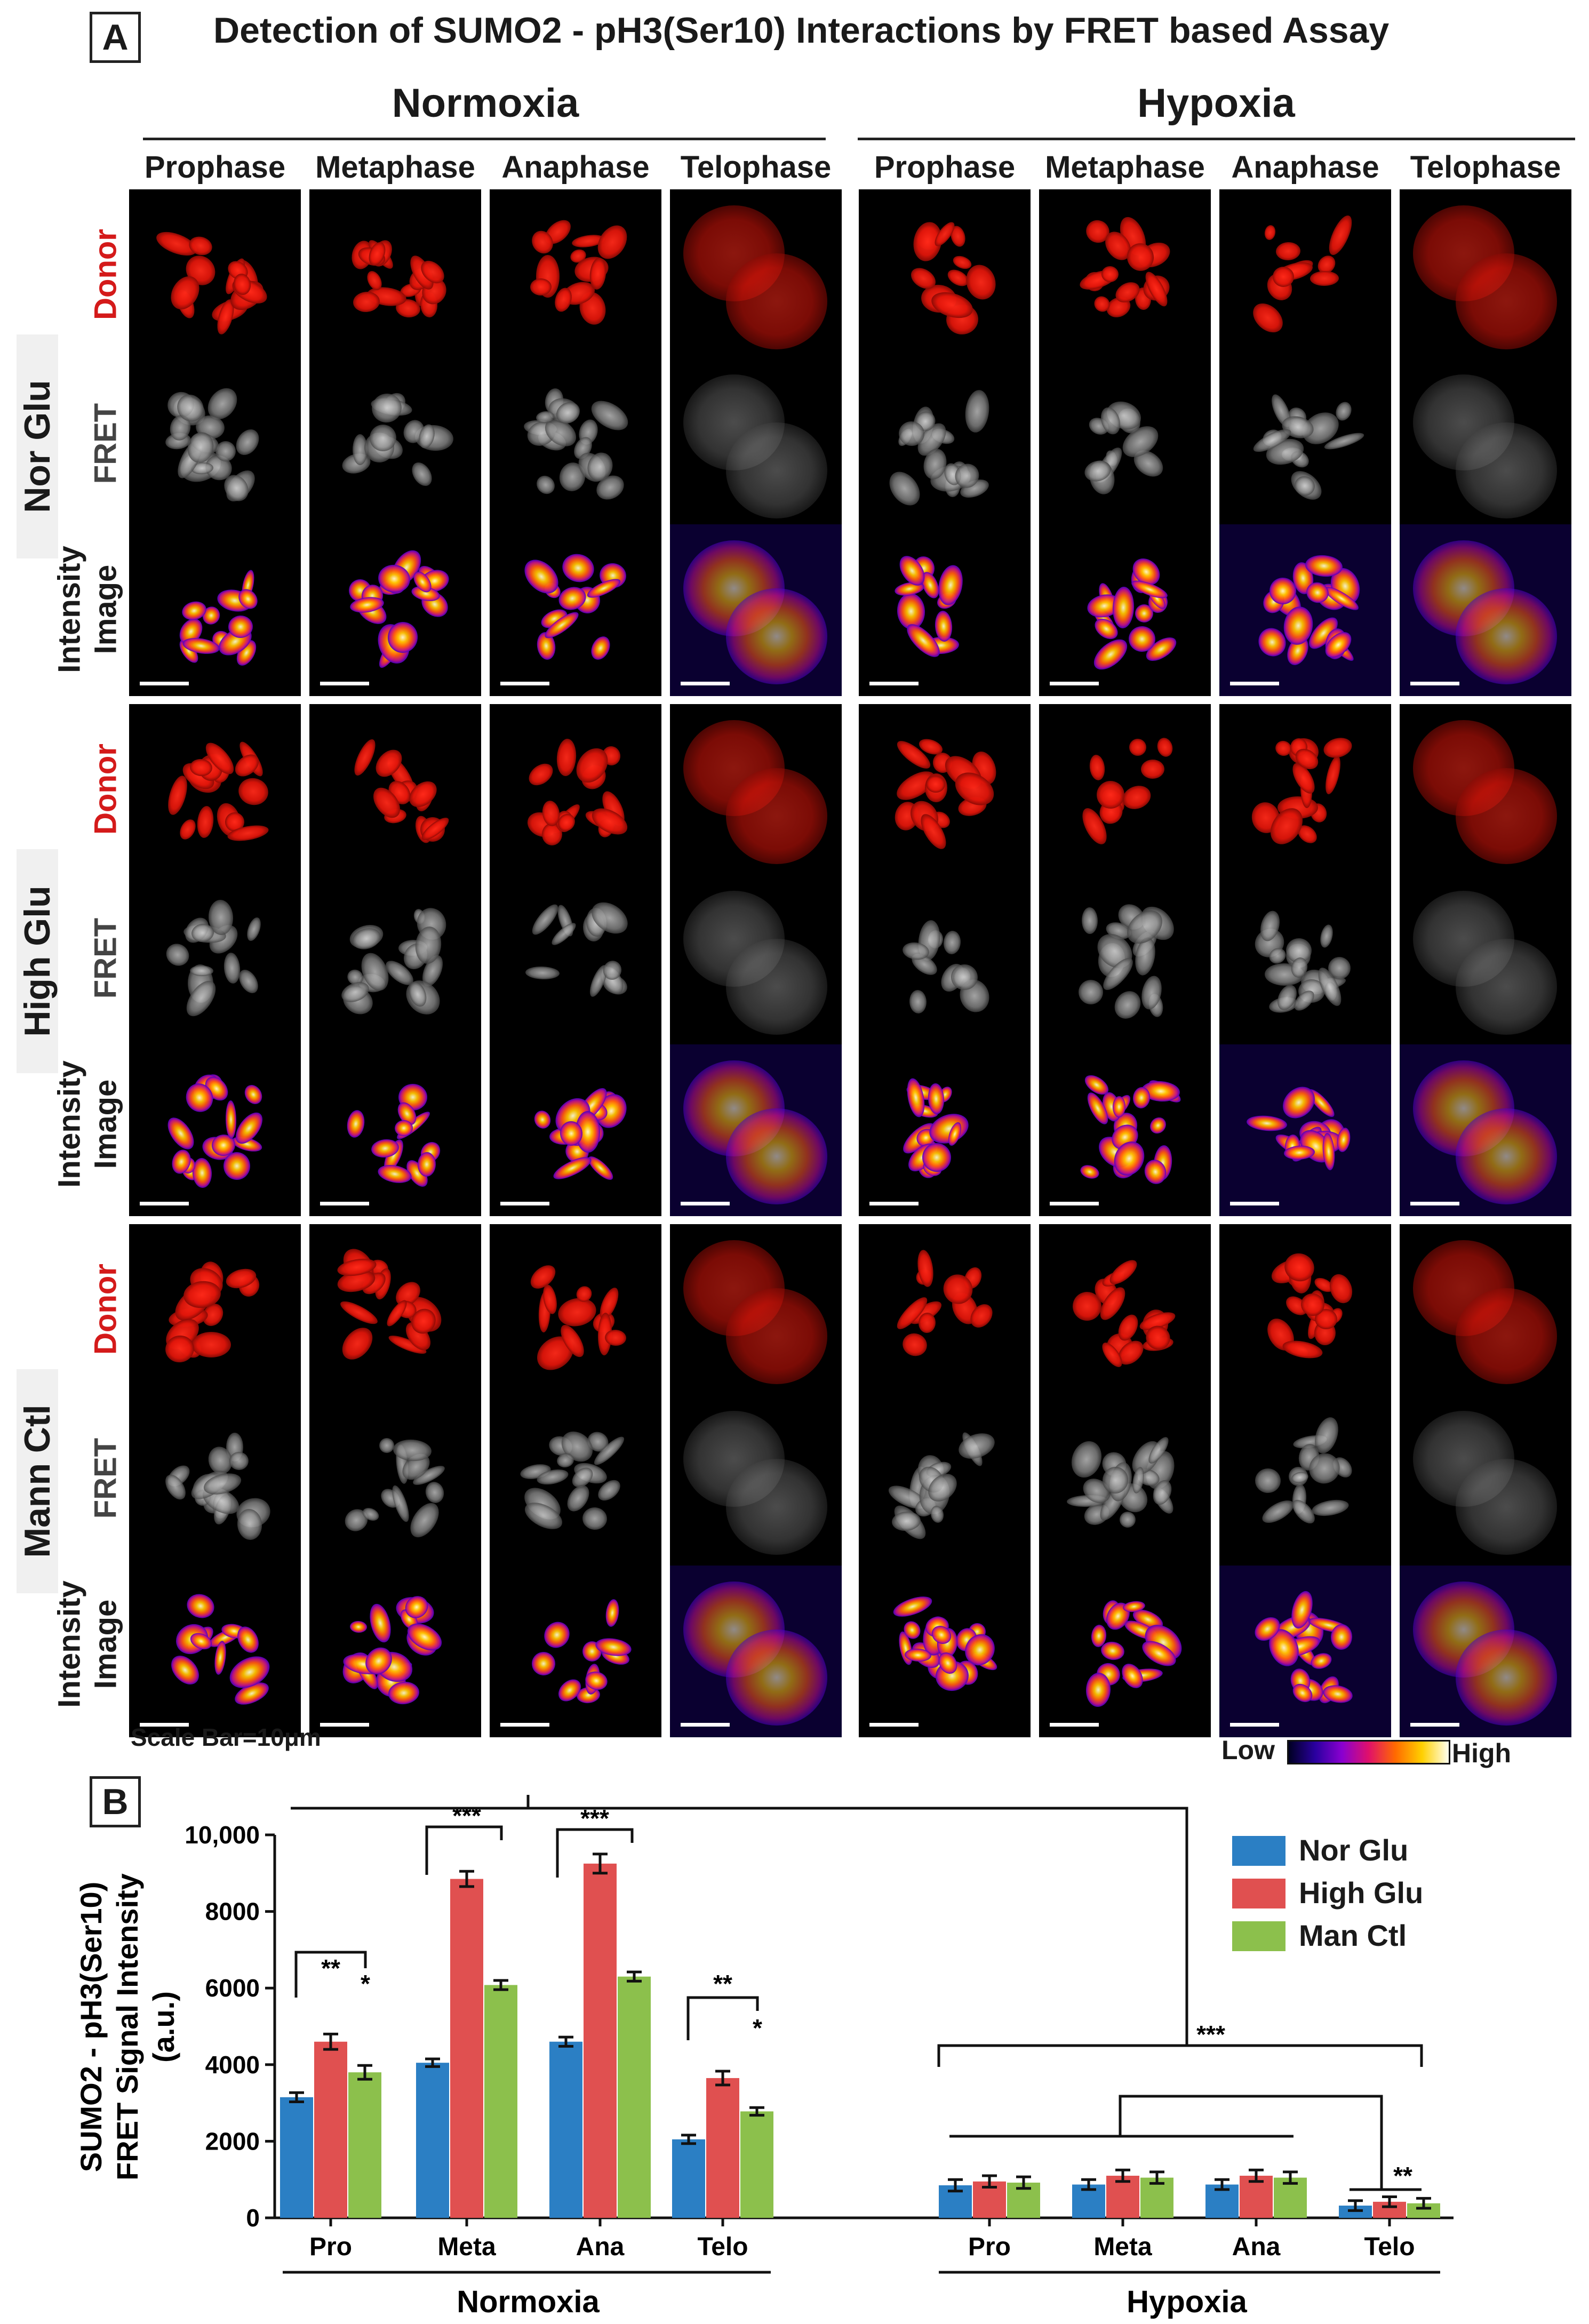 The width and height of the screenshot is (1589, 2324). What do you see at coordinates (722, 2018) in the screenshot?
I see `bracket-telo` at bounding box center [722, 2018].